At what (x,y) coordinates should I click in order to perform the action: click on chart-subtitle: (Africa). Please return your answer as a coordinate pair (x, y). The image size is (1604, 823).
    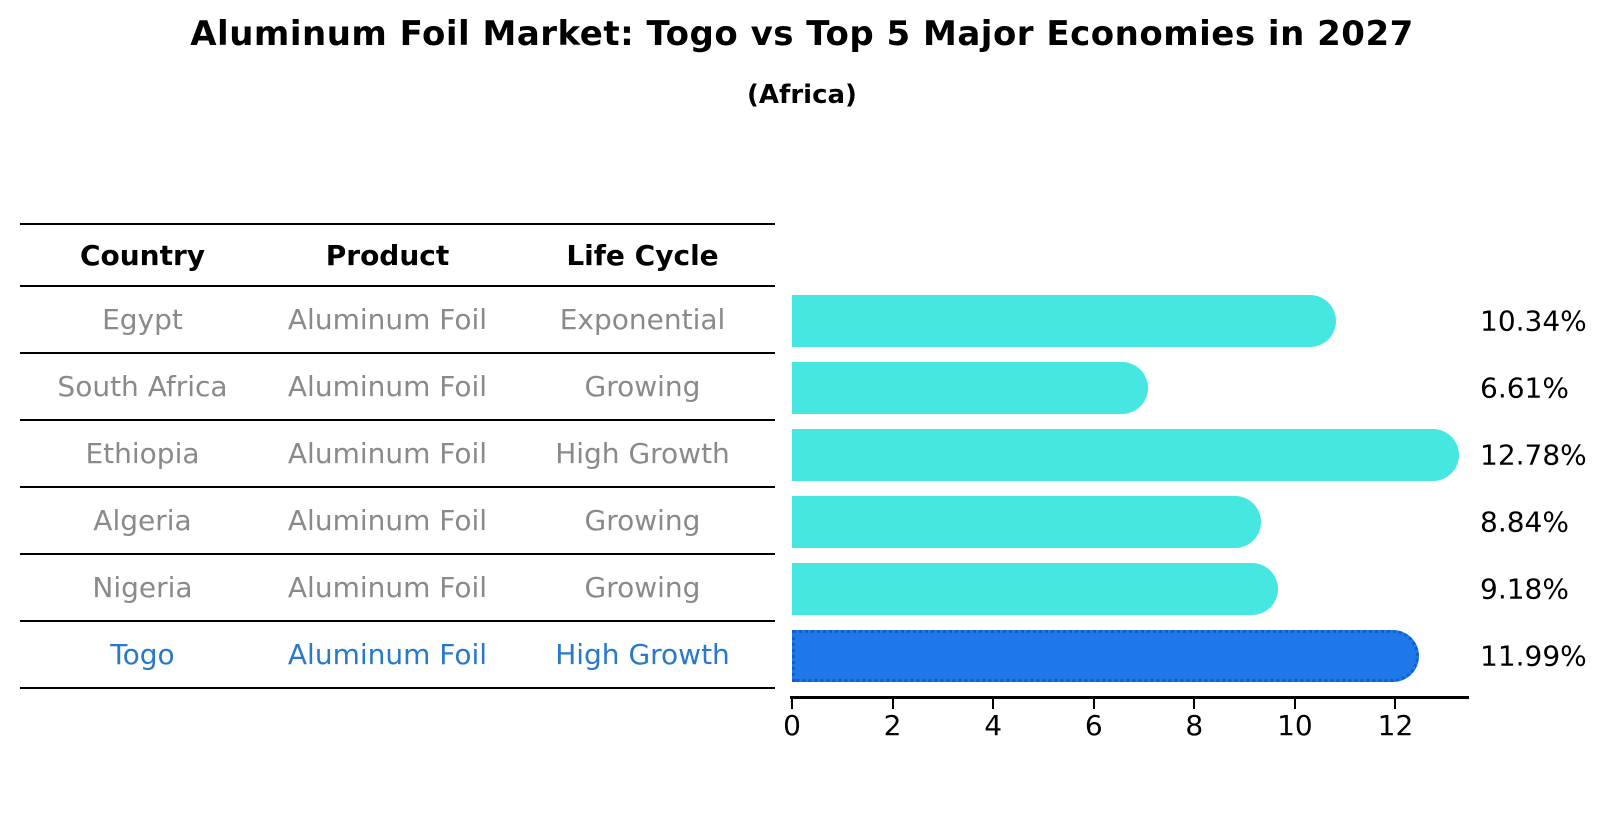
    Looking at the image, I should click on (802, 95).